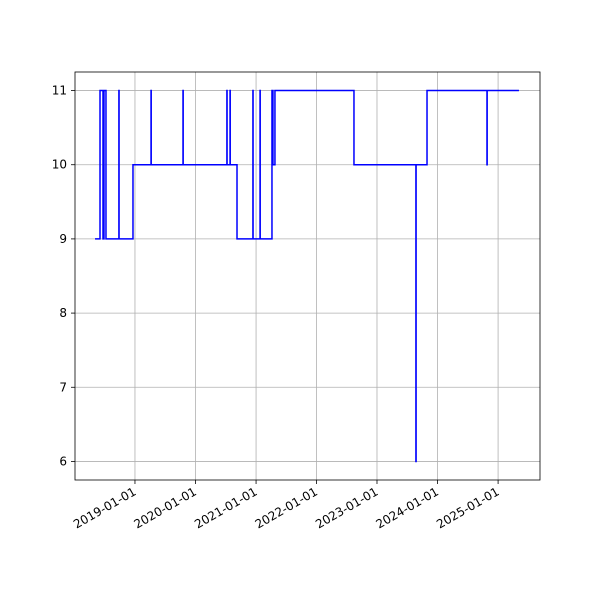 This screenshot has width=600, height=600. I want to click on x-tick-label: 2022-01-01, so click(286, 507).